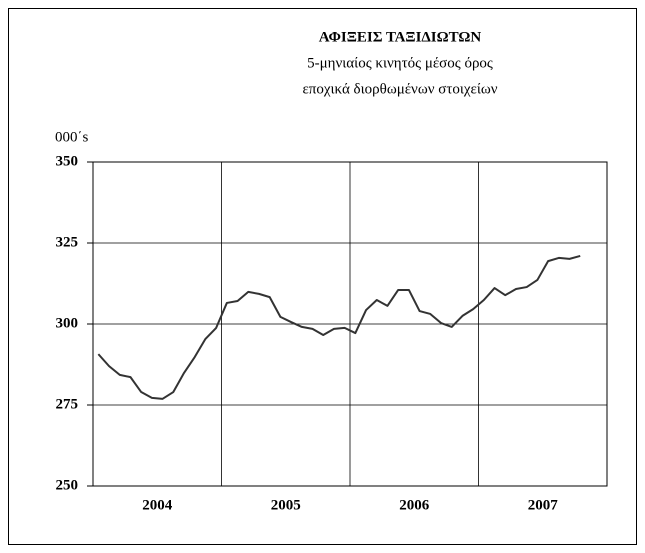 Image resolution: width=645 pixels, height=553 pixels. What do you see at coordinates (414, 505) in the screenshot?
I see `x-tick-label: 2006` at bounding box center [414, 505].